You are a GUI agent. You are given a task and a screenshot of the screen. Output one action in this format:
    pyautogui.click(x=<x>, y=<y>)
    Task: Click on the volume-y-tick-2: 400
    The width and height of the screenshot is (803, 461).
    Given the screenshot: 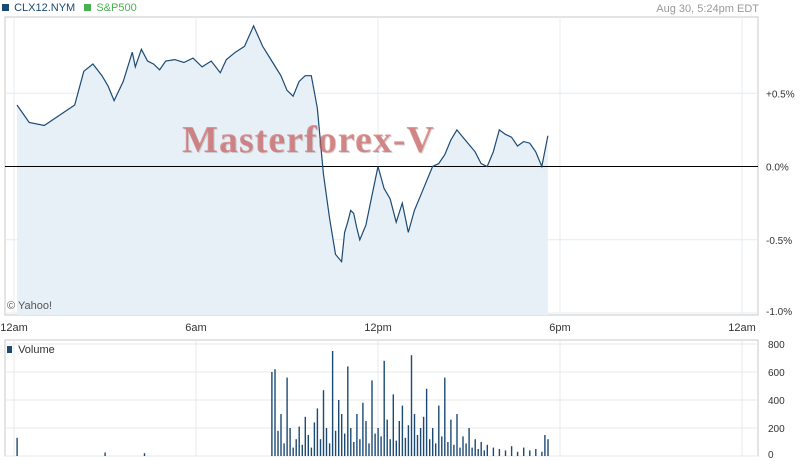 What is the action you would take?
    pyautogui.click(x=776, y=401)
    